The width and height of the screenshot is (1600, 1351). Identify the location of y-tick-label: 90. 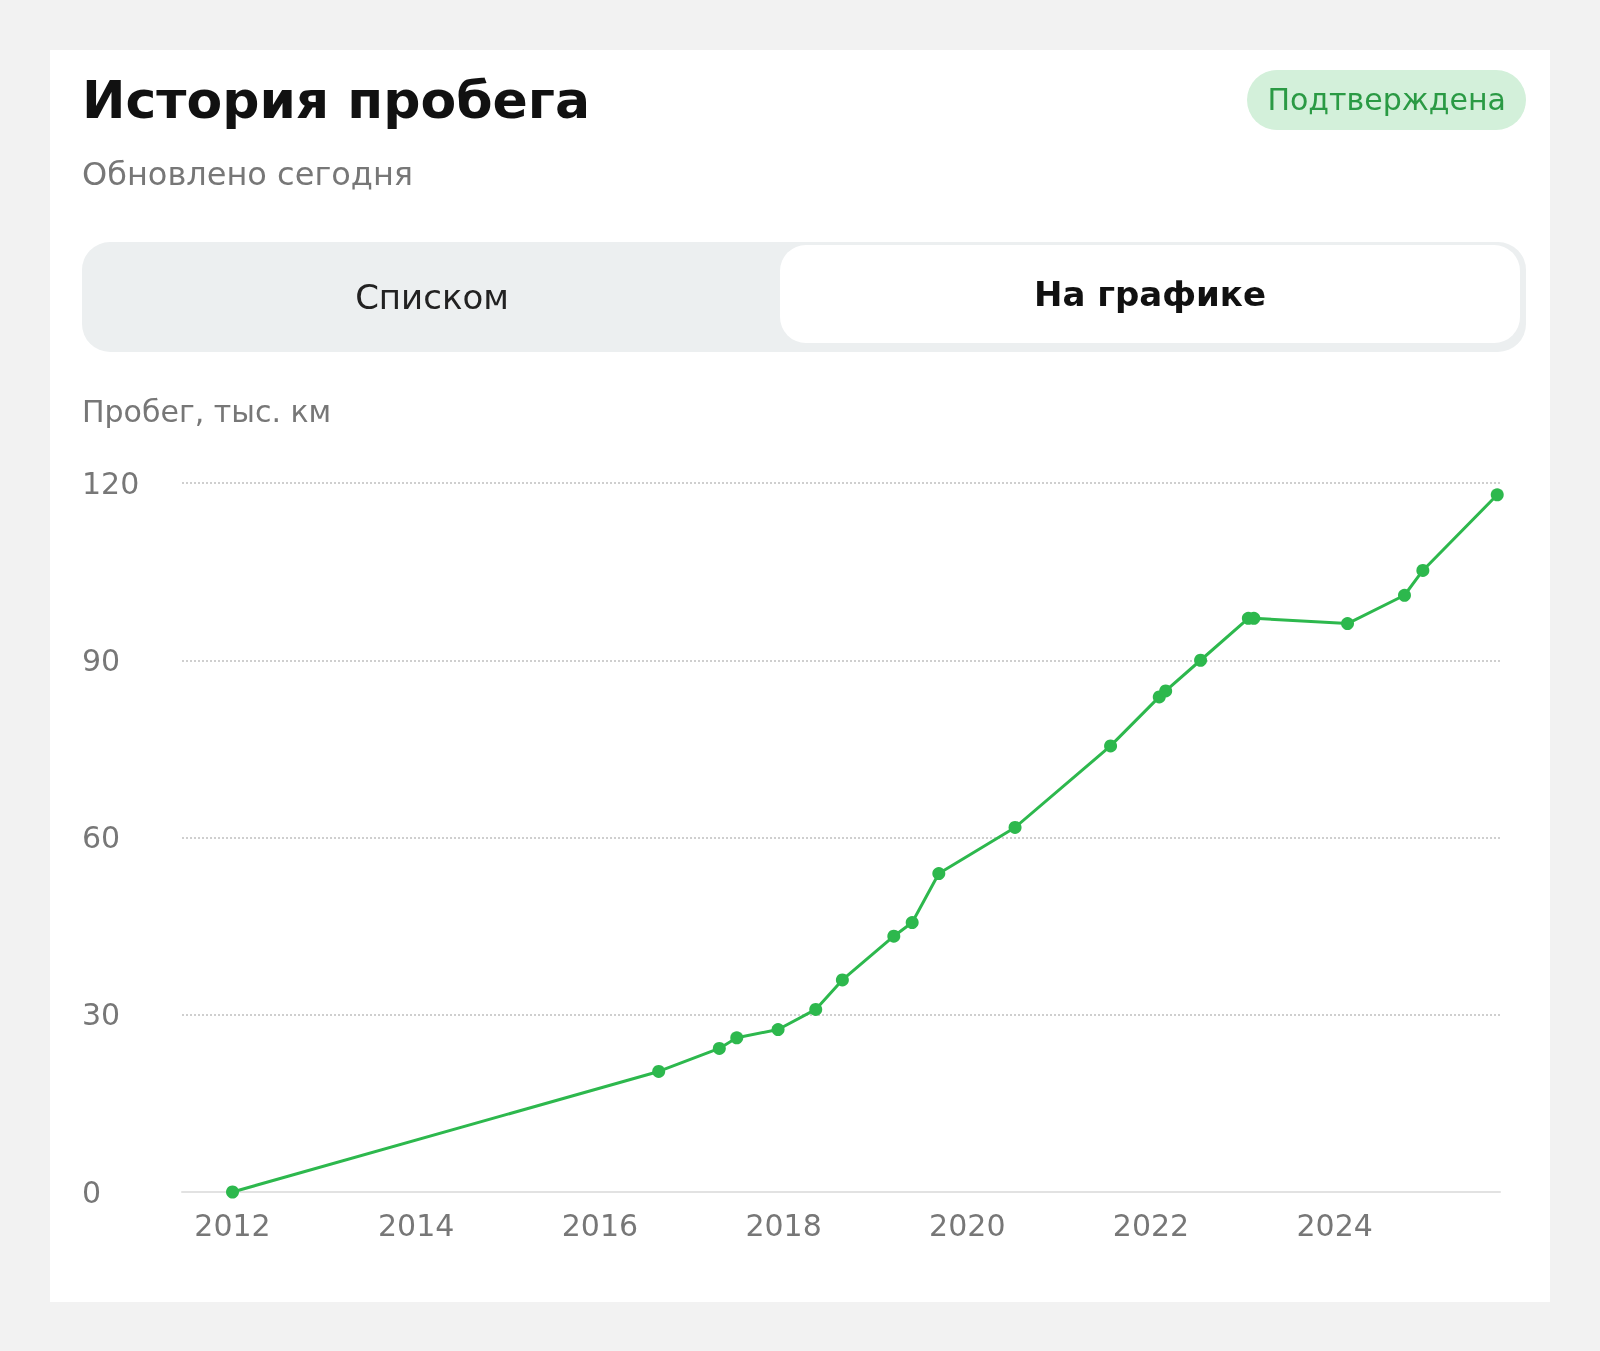
(101, 660).